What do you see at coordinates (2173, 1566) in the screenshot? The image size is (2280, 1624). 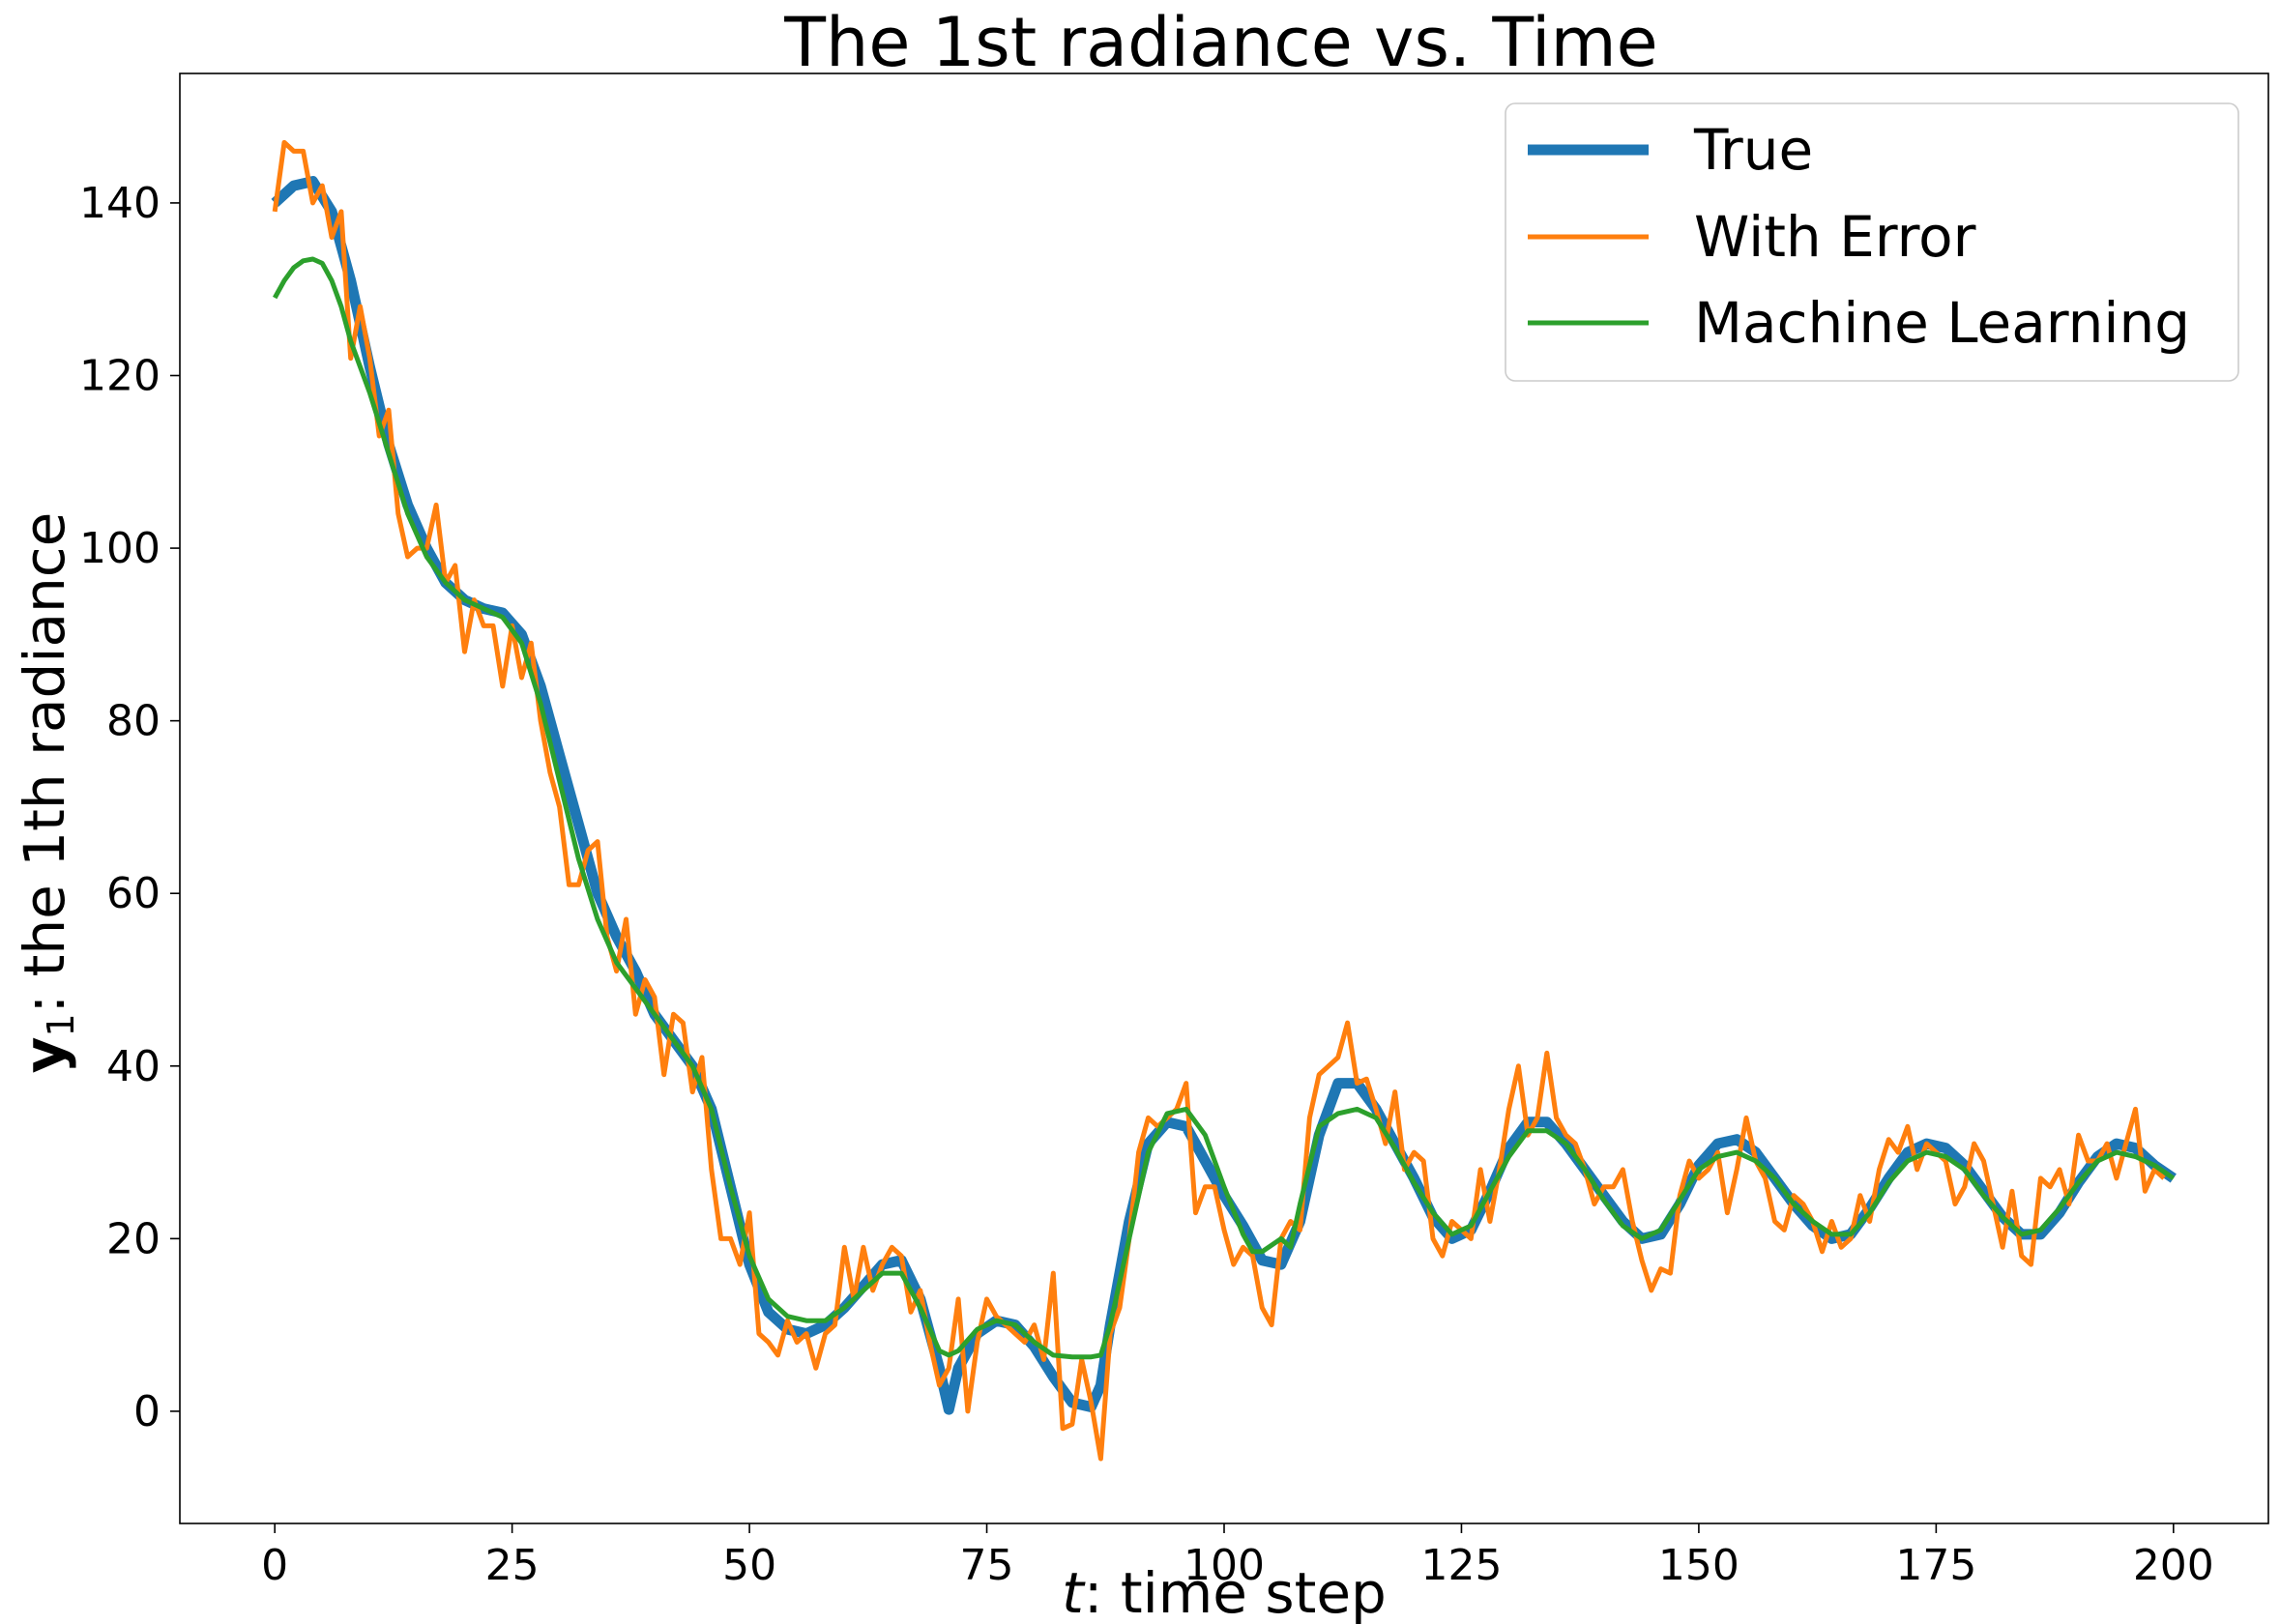 I see `x-tick-label: 200` at bounding box center [2173, 1566].